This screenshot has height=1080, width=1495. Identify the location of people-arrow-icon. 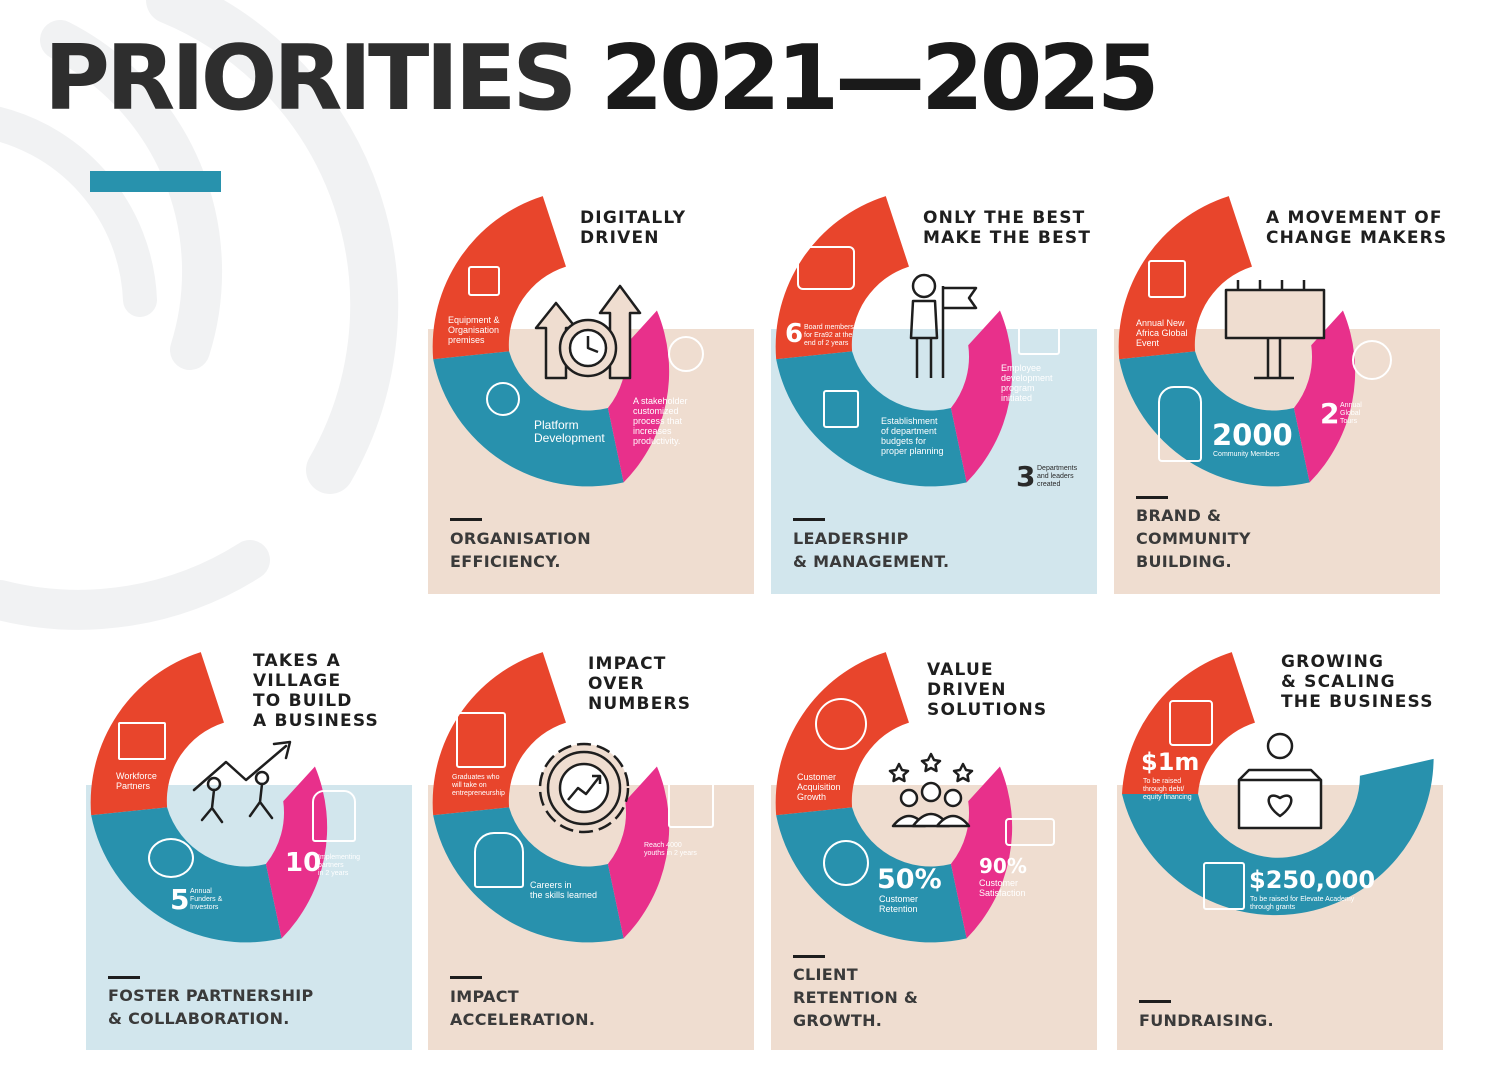
(242, 782).